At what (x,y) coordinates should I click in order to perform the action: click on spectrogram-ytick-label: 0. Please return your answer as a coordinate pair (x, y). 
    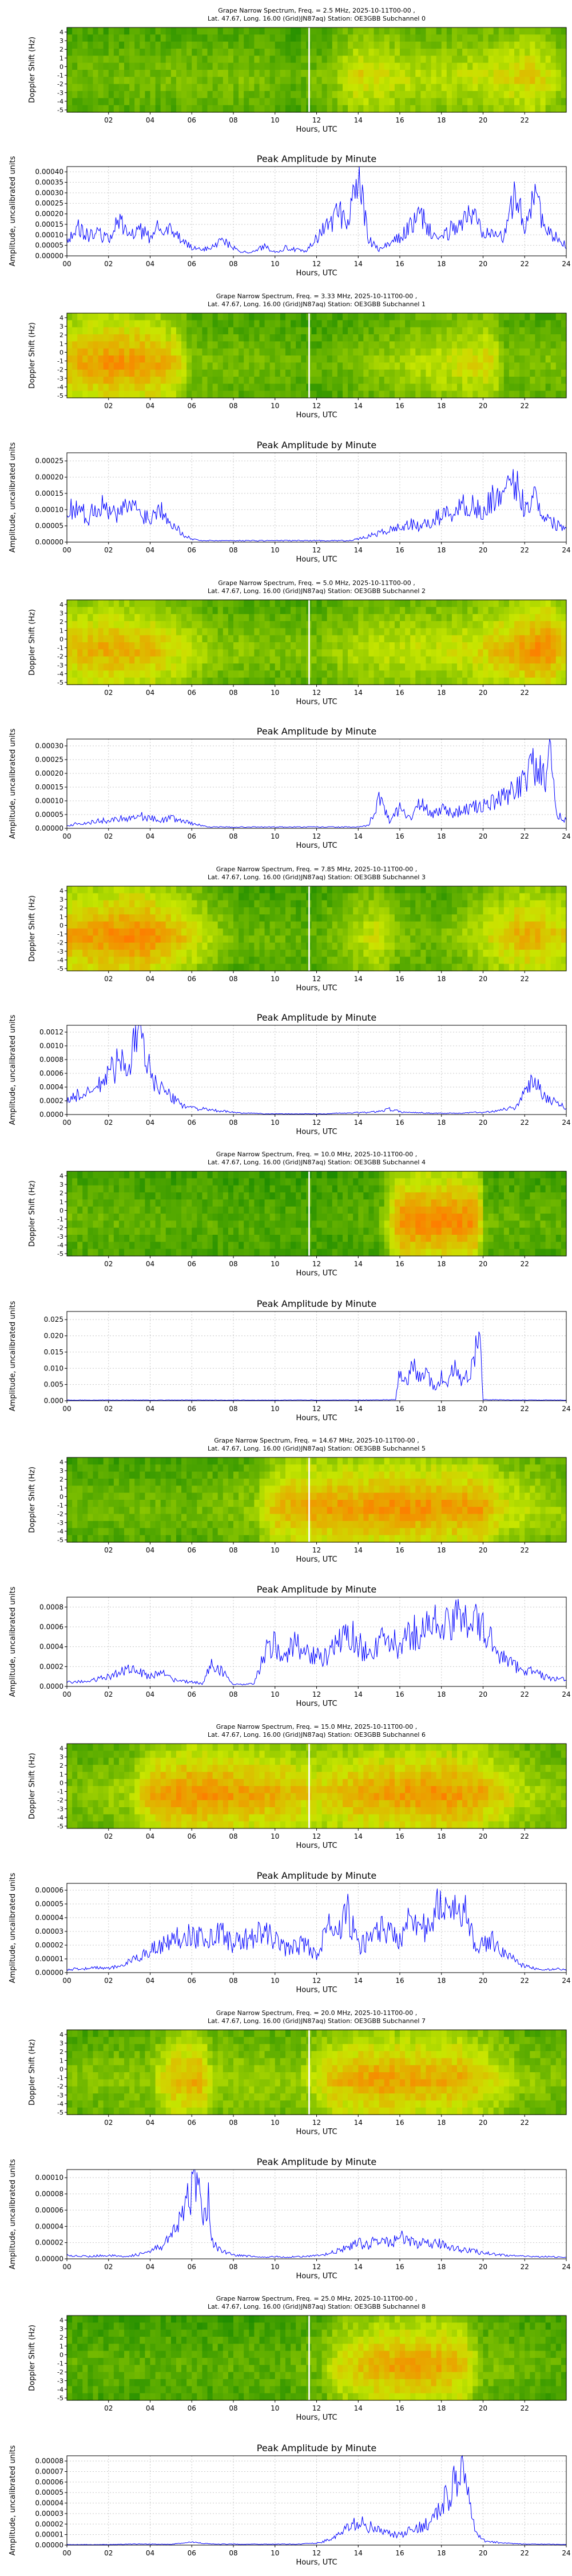
    Looking at the image, I should click on (61, 639).